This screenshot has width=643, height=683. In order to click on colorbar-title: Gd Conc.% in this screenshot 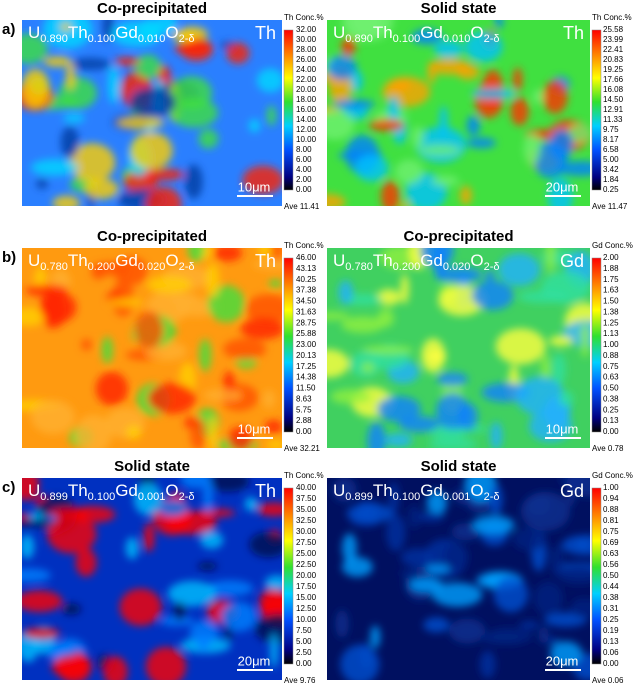, I will do `click(612, 245)`.